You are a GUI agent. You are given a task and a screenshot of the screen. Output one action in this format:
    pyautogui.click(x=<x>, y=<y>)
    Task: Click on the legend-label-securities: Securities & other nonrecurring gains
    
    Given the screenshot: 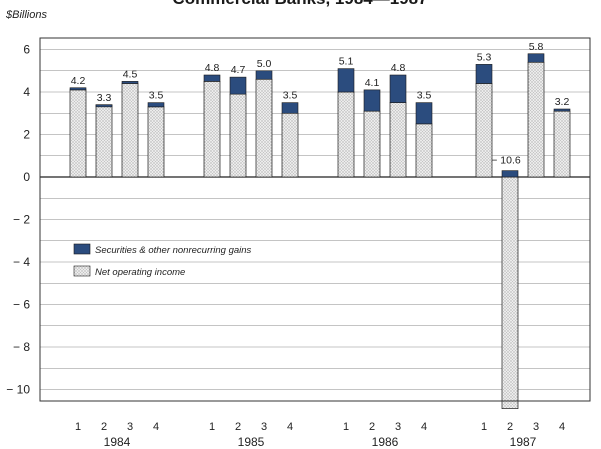 What is the action you would take?
    pyautogui.click(x=173, y=250)
    